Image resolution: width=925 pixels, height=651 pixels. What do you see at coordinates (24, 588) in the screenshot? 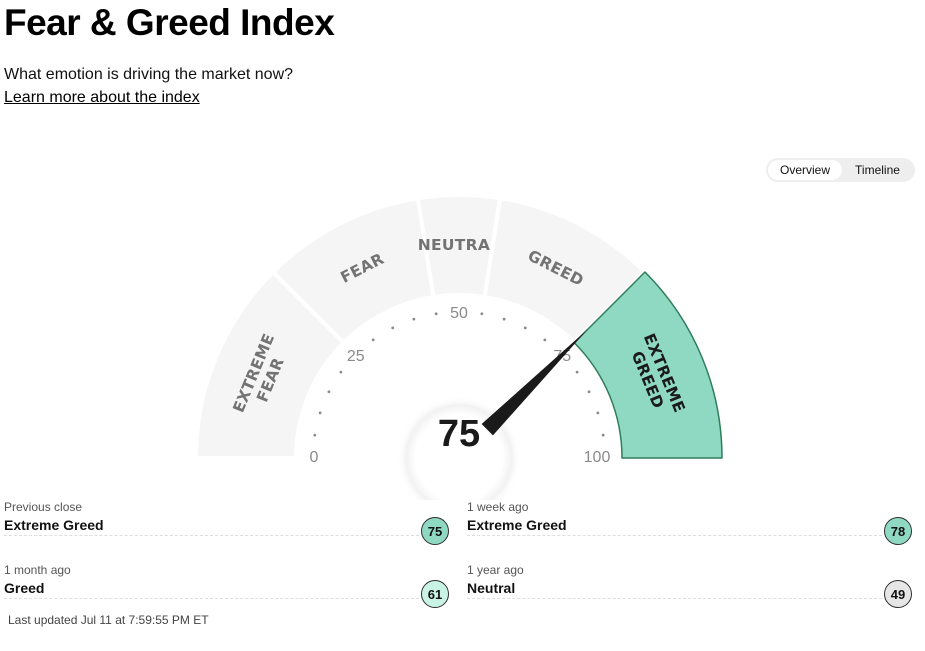
I see `history-rating: Greed` at bounding box center [24, 588].